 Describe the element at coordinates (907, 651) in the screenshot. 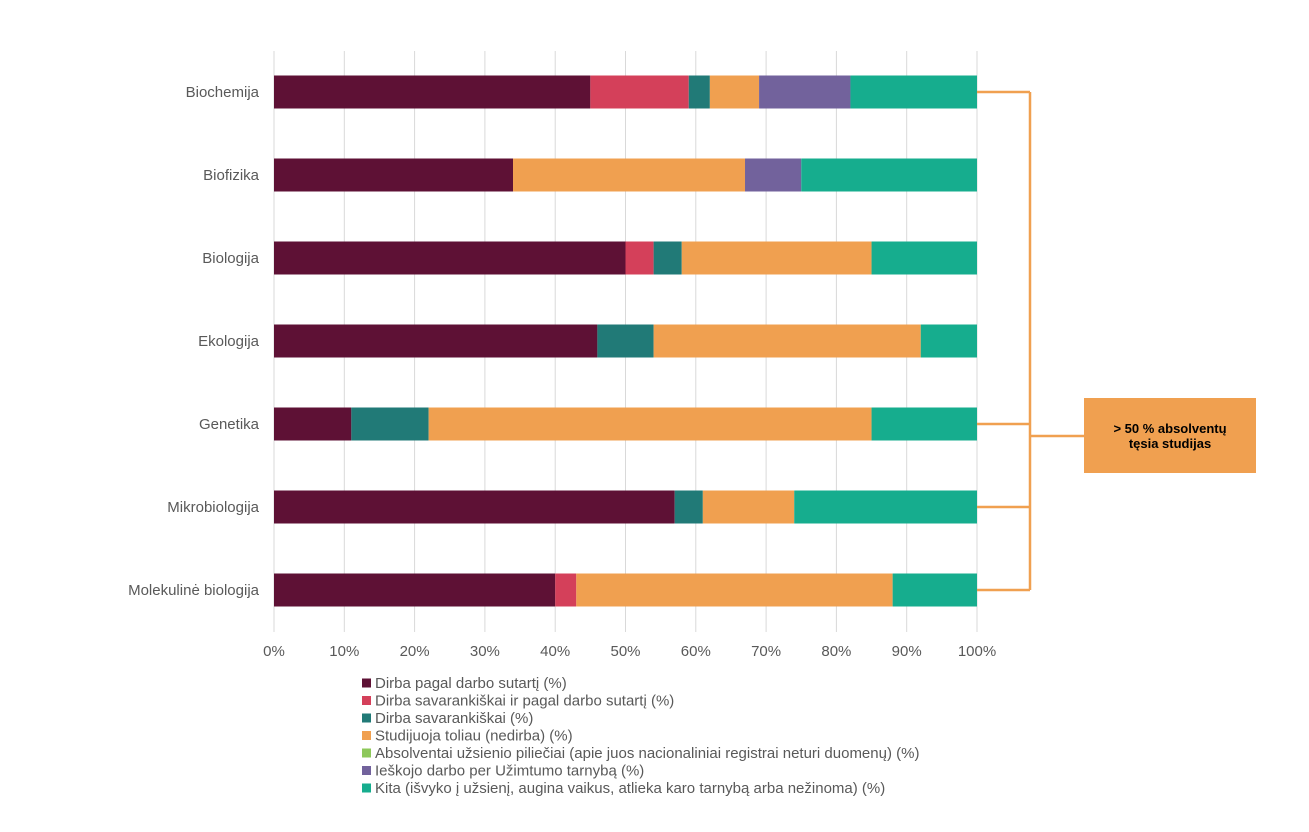

I see `x-tick-label: 90%` at that location.